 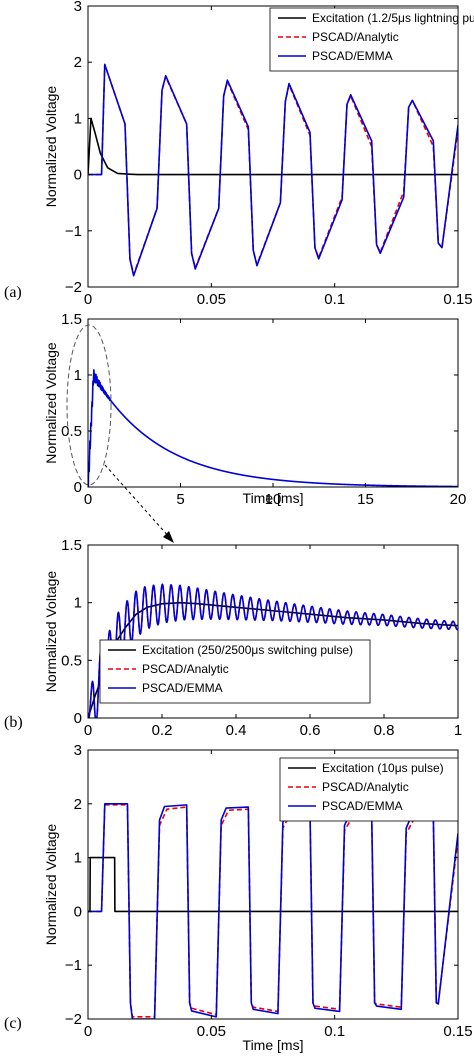 I want to click on x-tick-label: 0.6, so click(x=310, y=730).